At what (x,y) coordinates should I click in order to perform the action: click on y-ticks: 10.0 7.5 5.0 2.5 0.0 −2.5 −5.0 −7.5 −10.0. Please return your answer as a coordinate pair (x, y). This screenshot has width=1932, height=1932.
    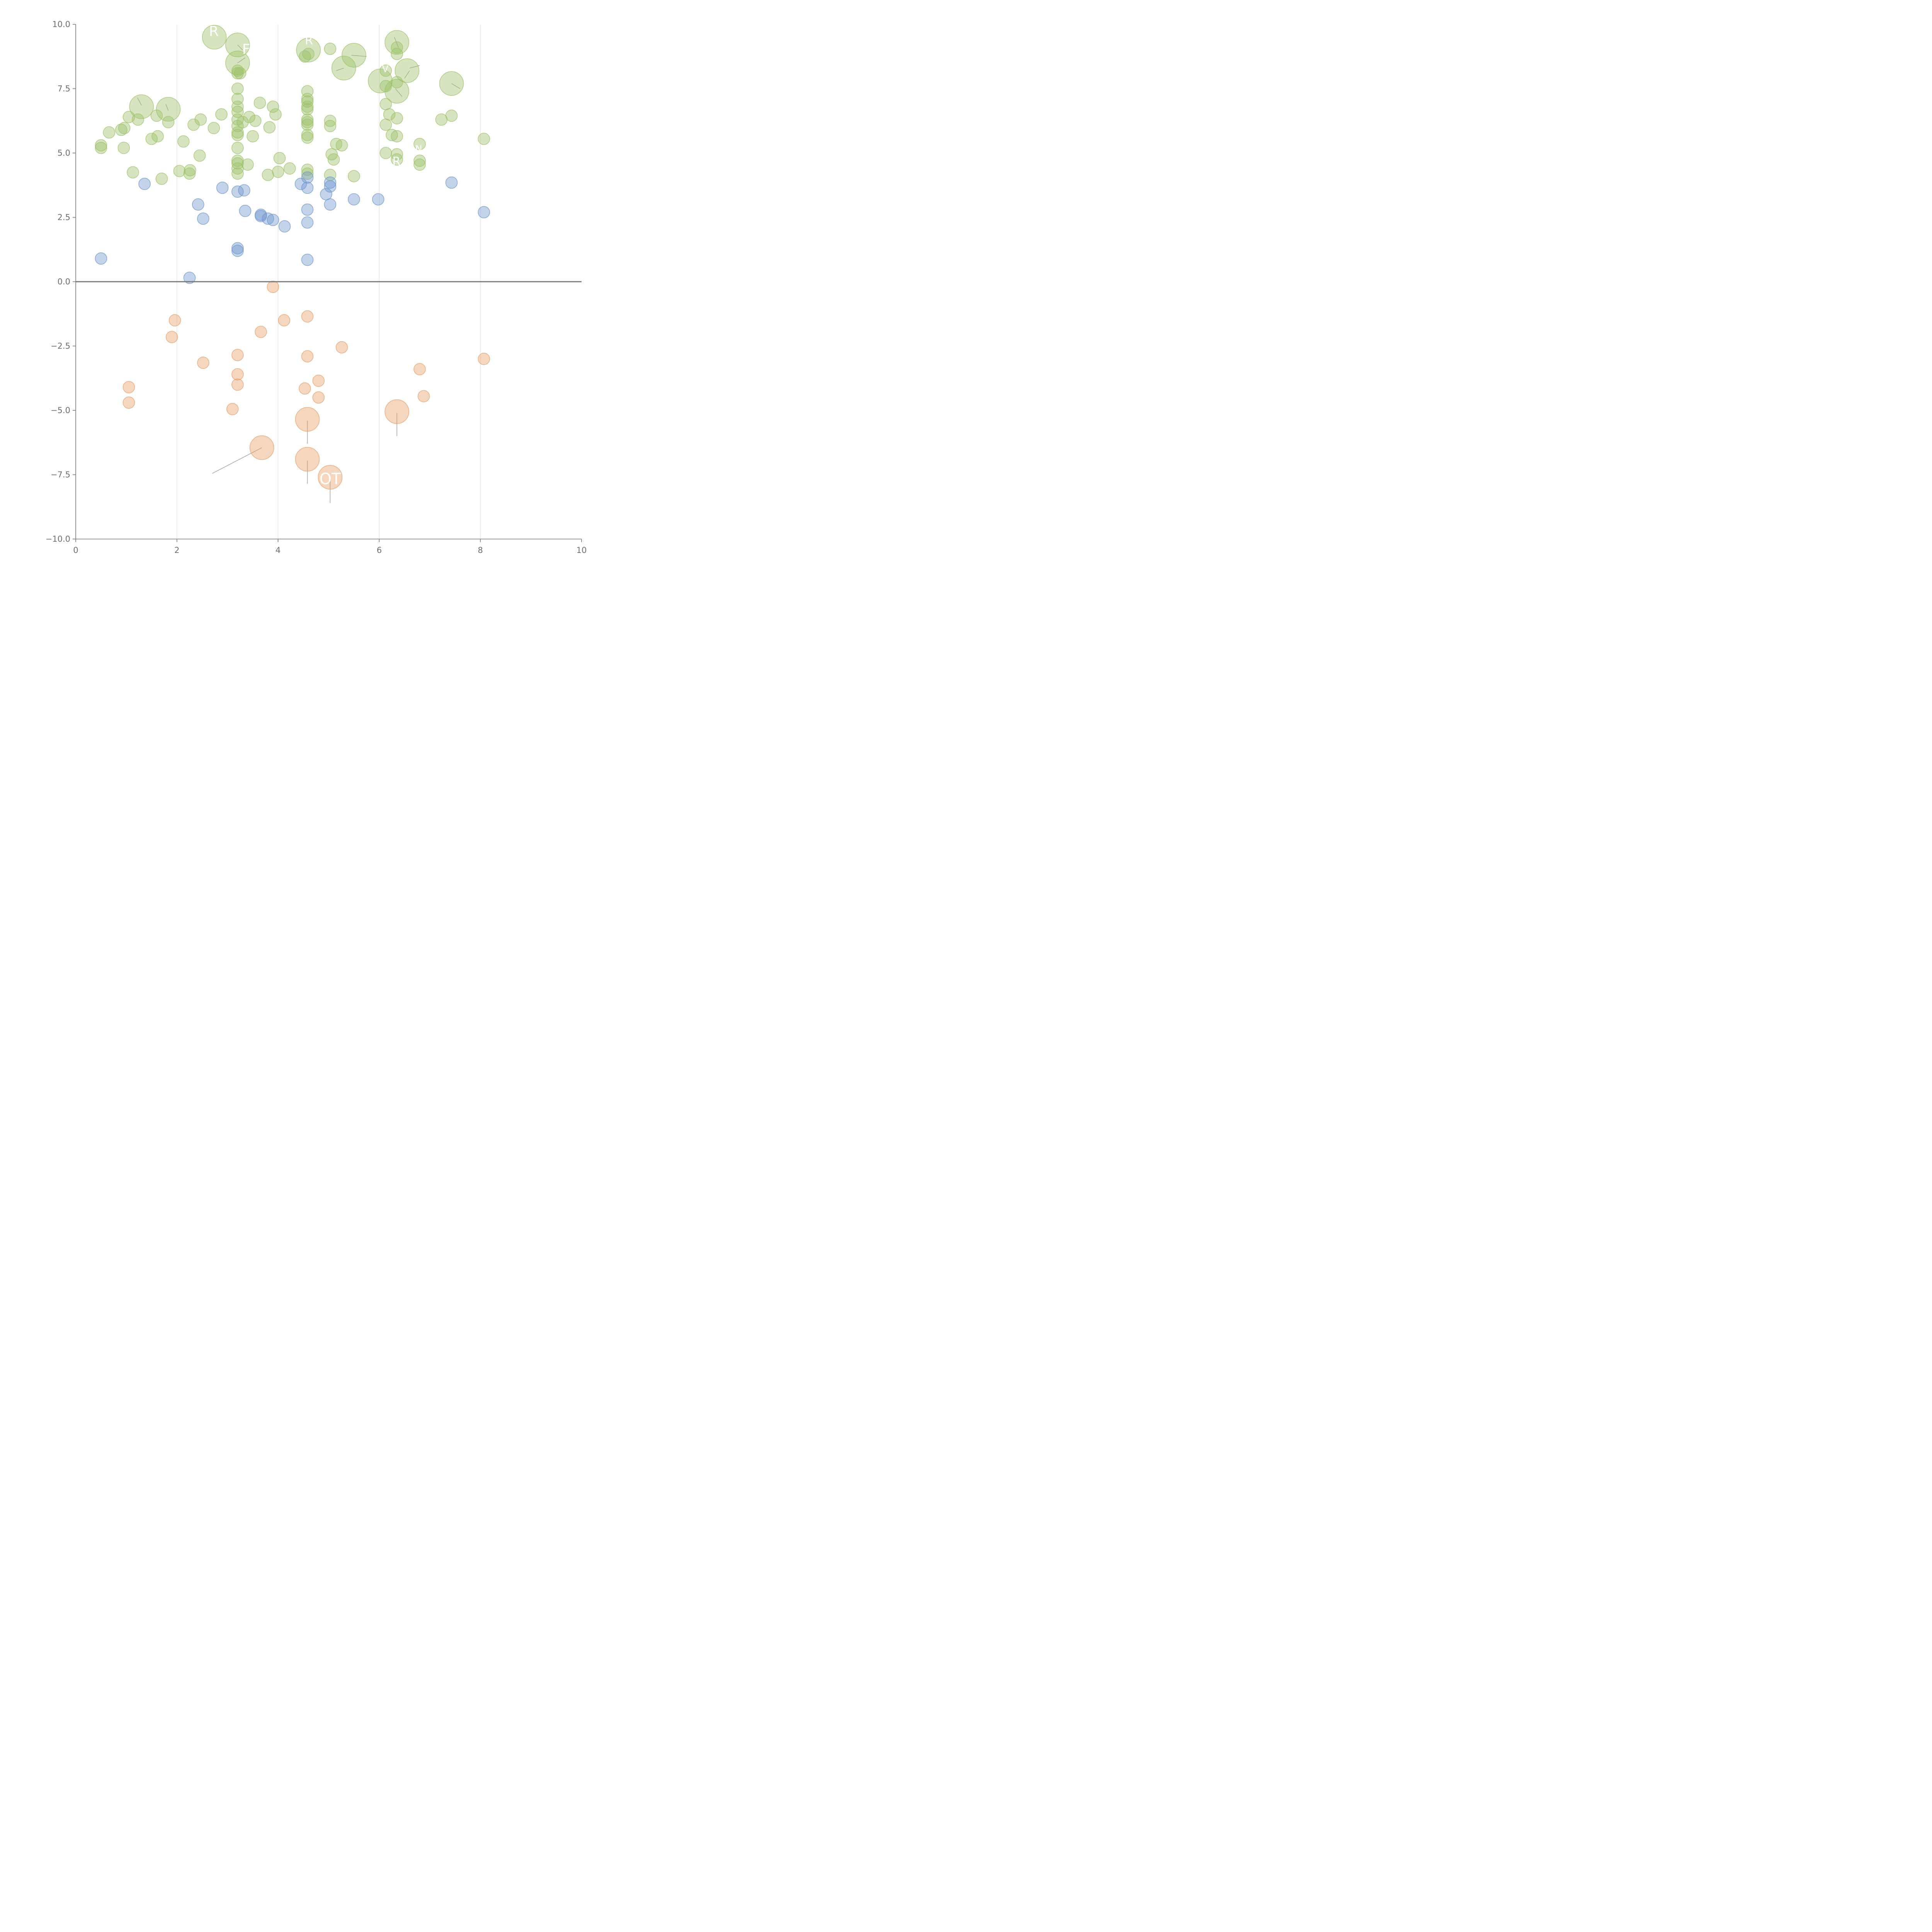
    Looking at the image, I should click on (61, 282).